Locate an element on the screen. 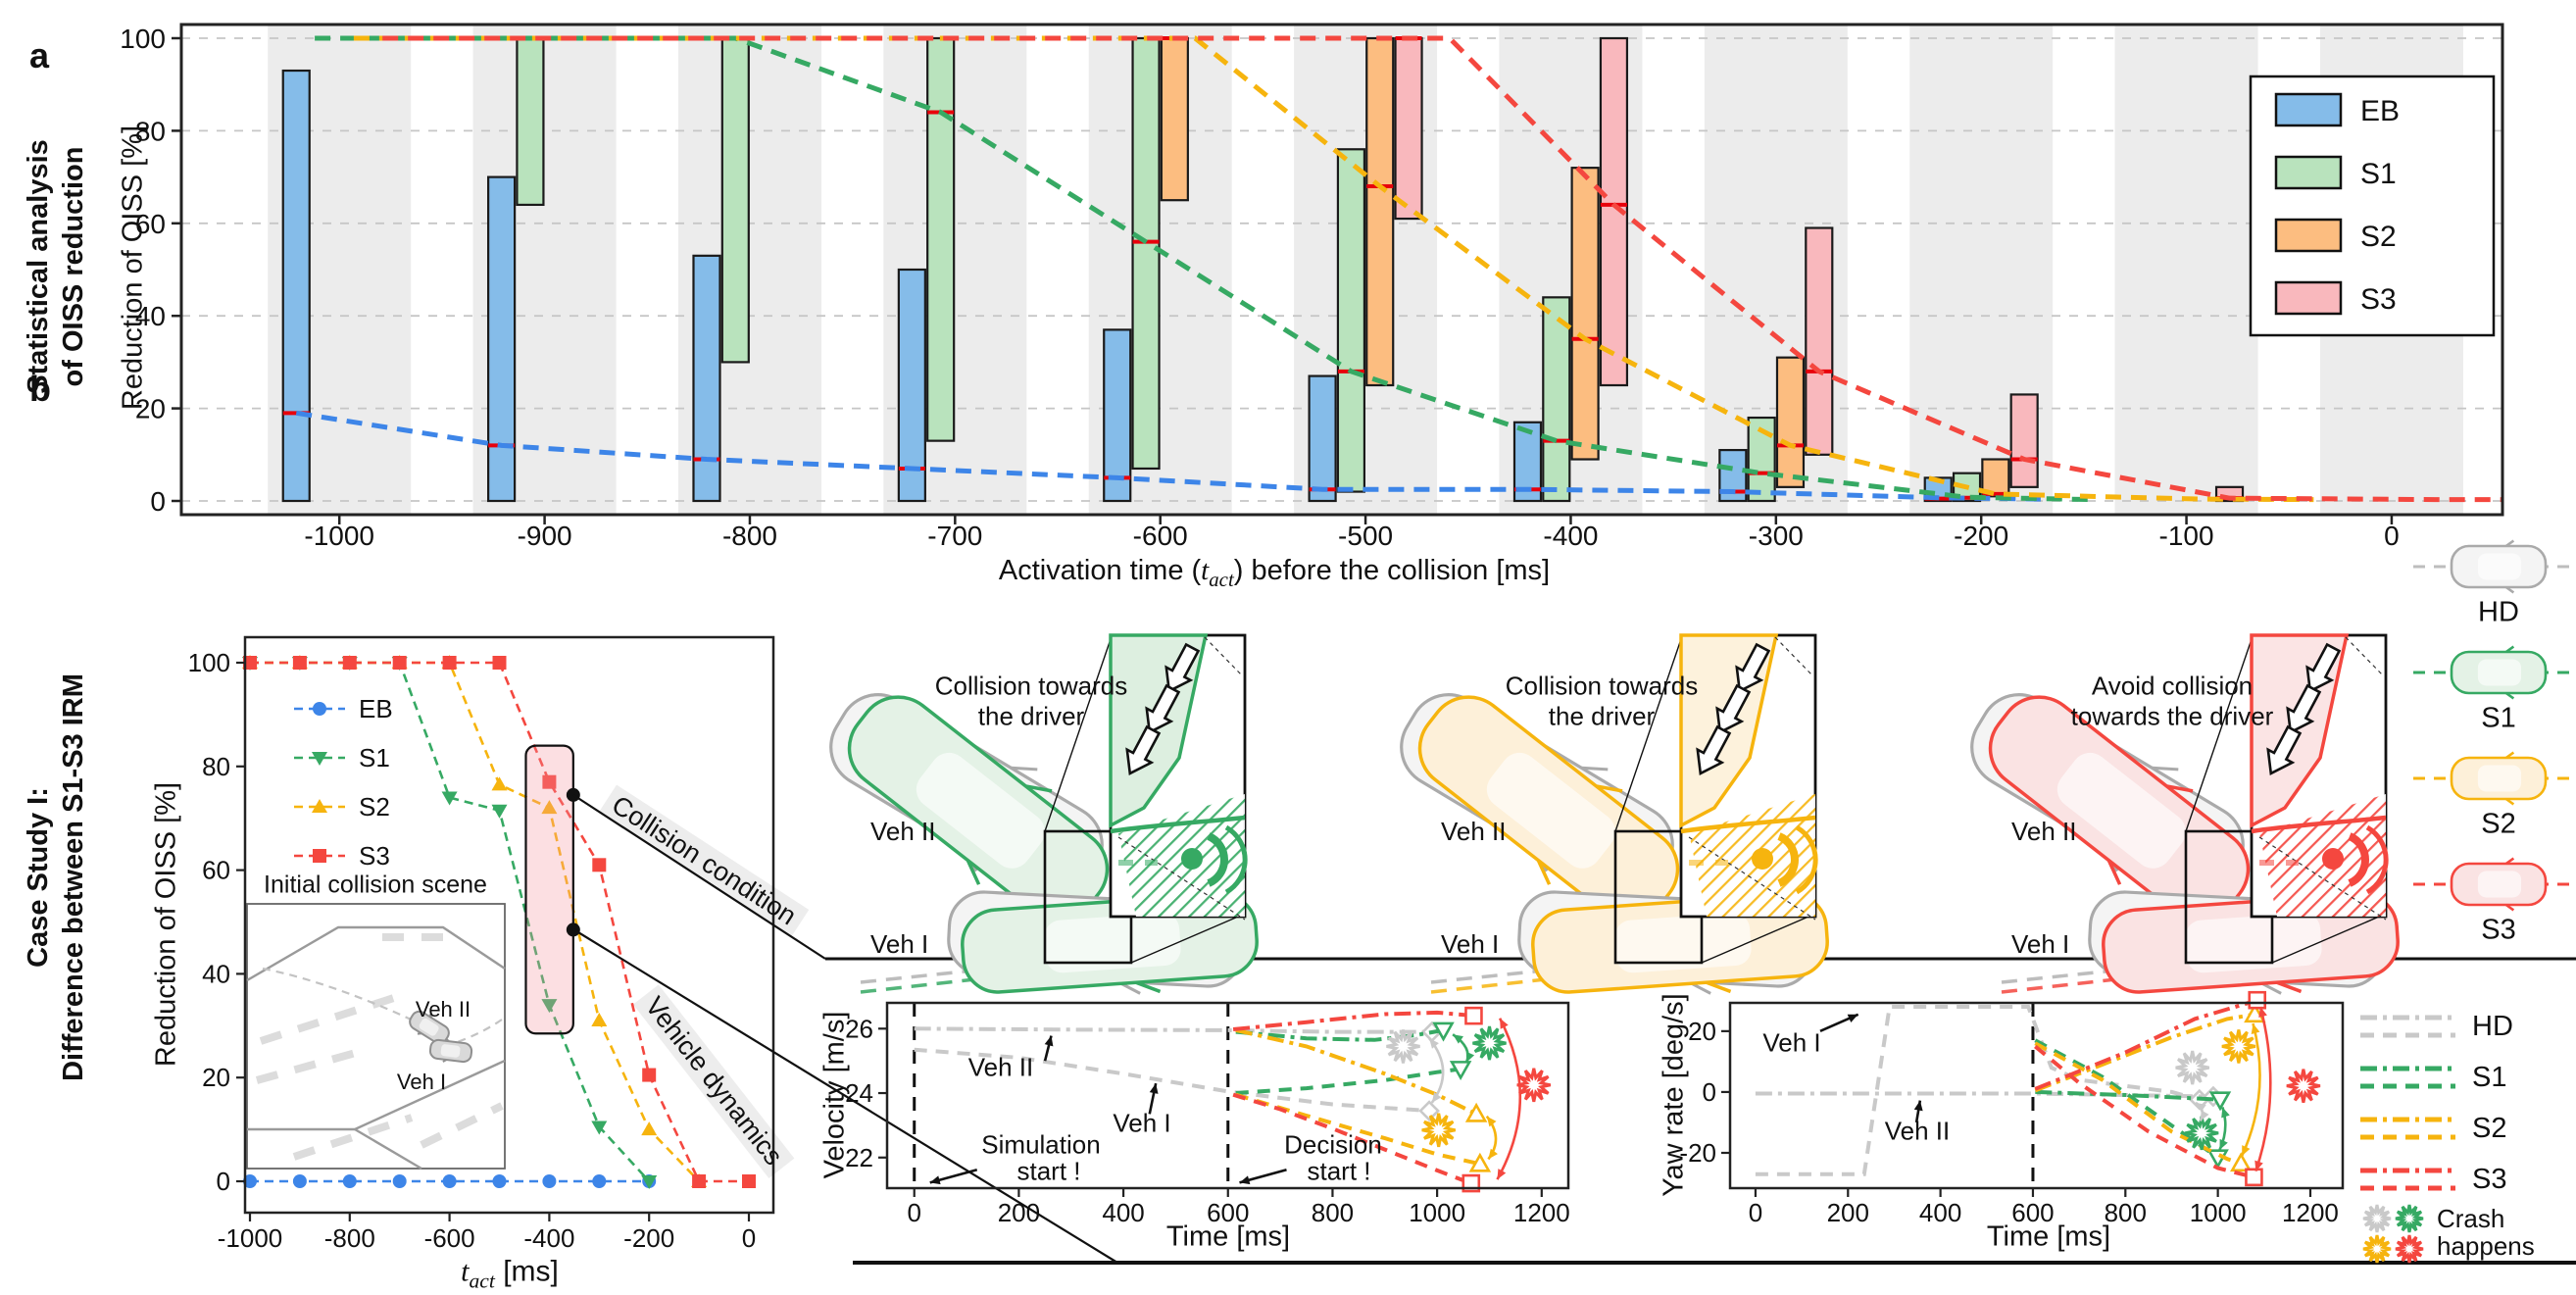  inset-title: Initial collision scene is located at coordinates (375, 885).